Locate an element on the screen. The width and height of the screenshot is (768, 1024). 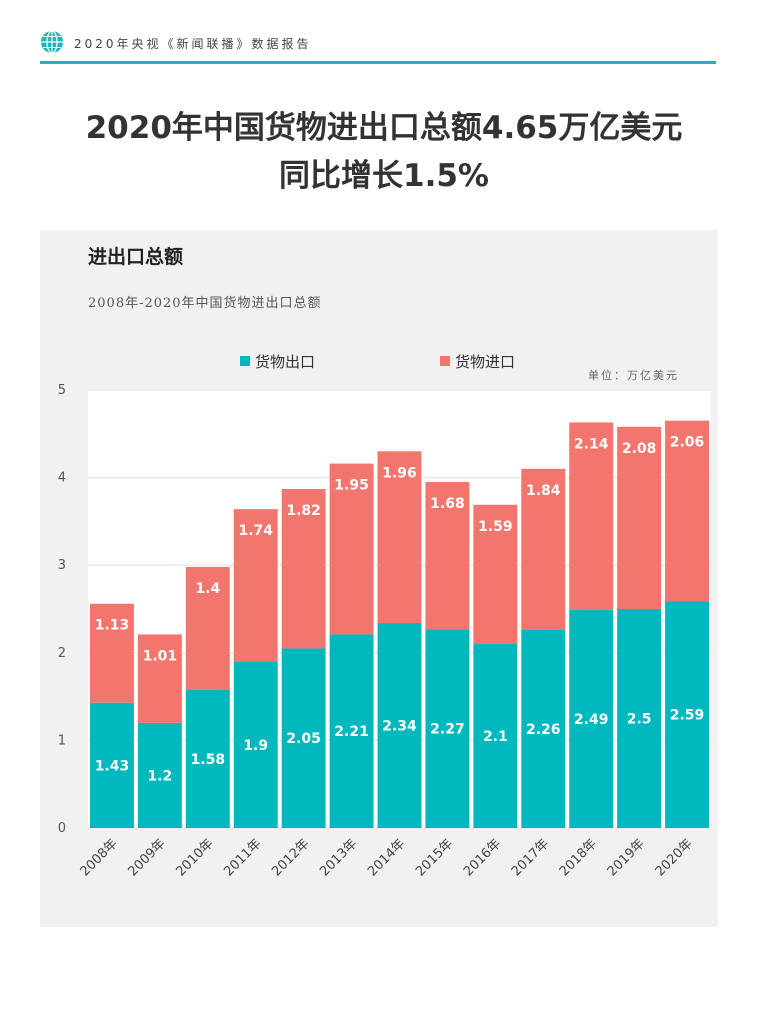
y-tick-label: 3 is located at coordinates (62, 565).